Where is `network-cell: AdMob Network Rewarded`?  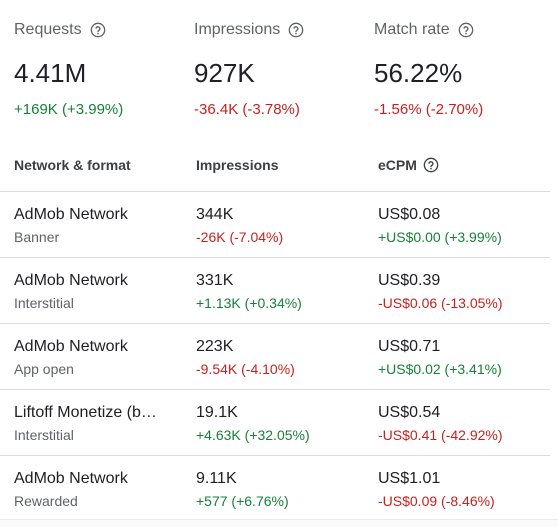 network-cell: AdMob Network Rewarded is located at coordinates (99, 489).